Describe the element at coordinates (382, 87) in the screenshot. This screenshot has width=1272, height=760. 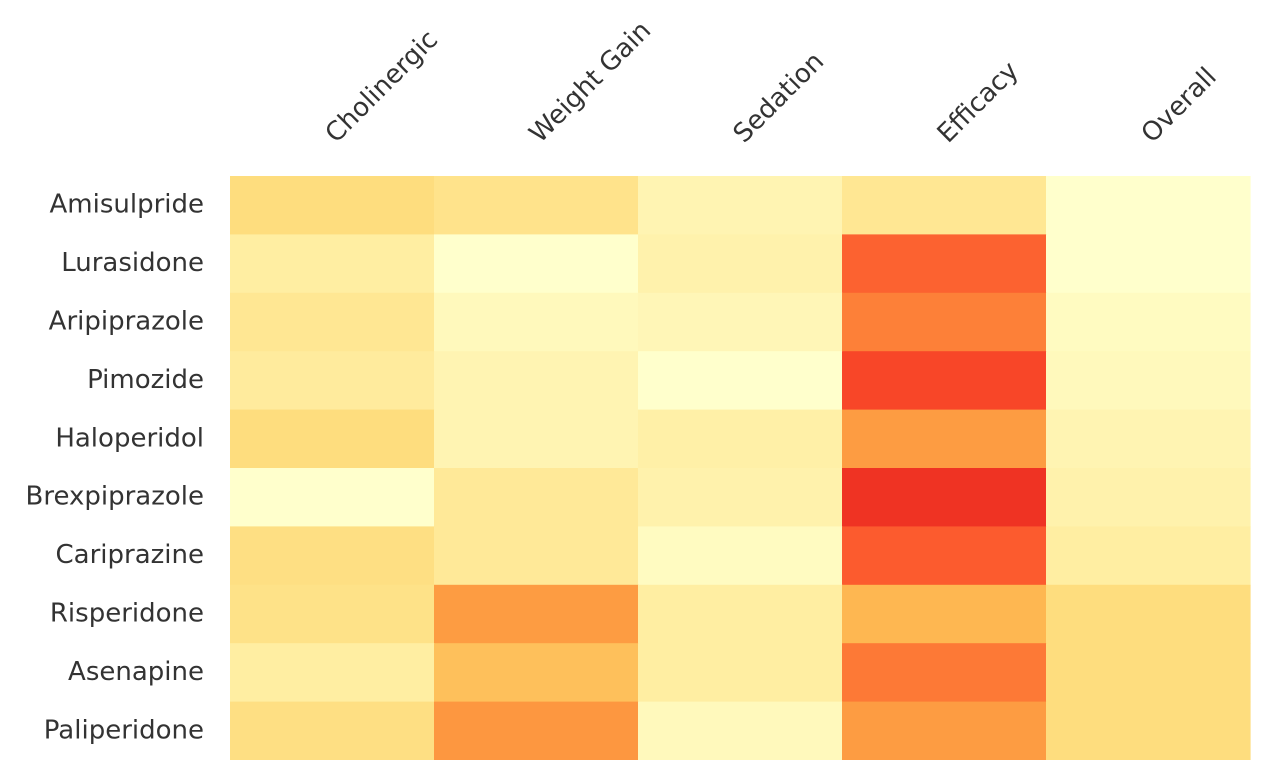
I see `column-label: Cholinergic` at that location.